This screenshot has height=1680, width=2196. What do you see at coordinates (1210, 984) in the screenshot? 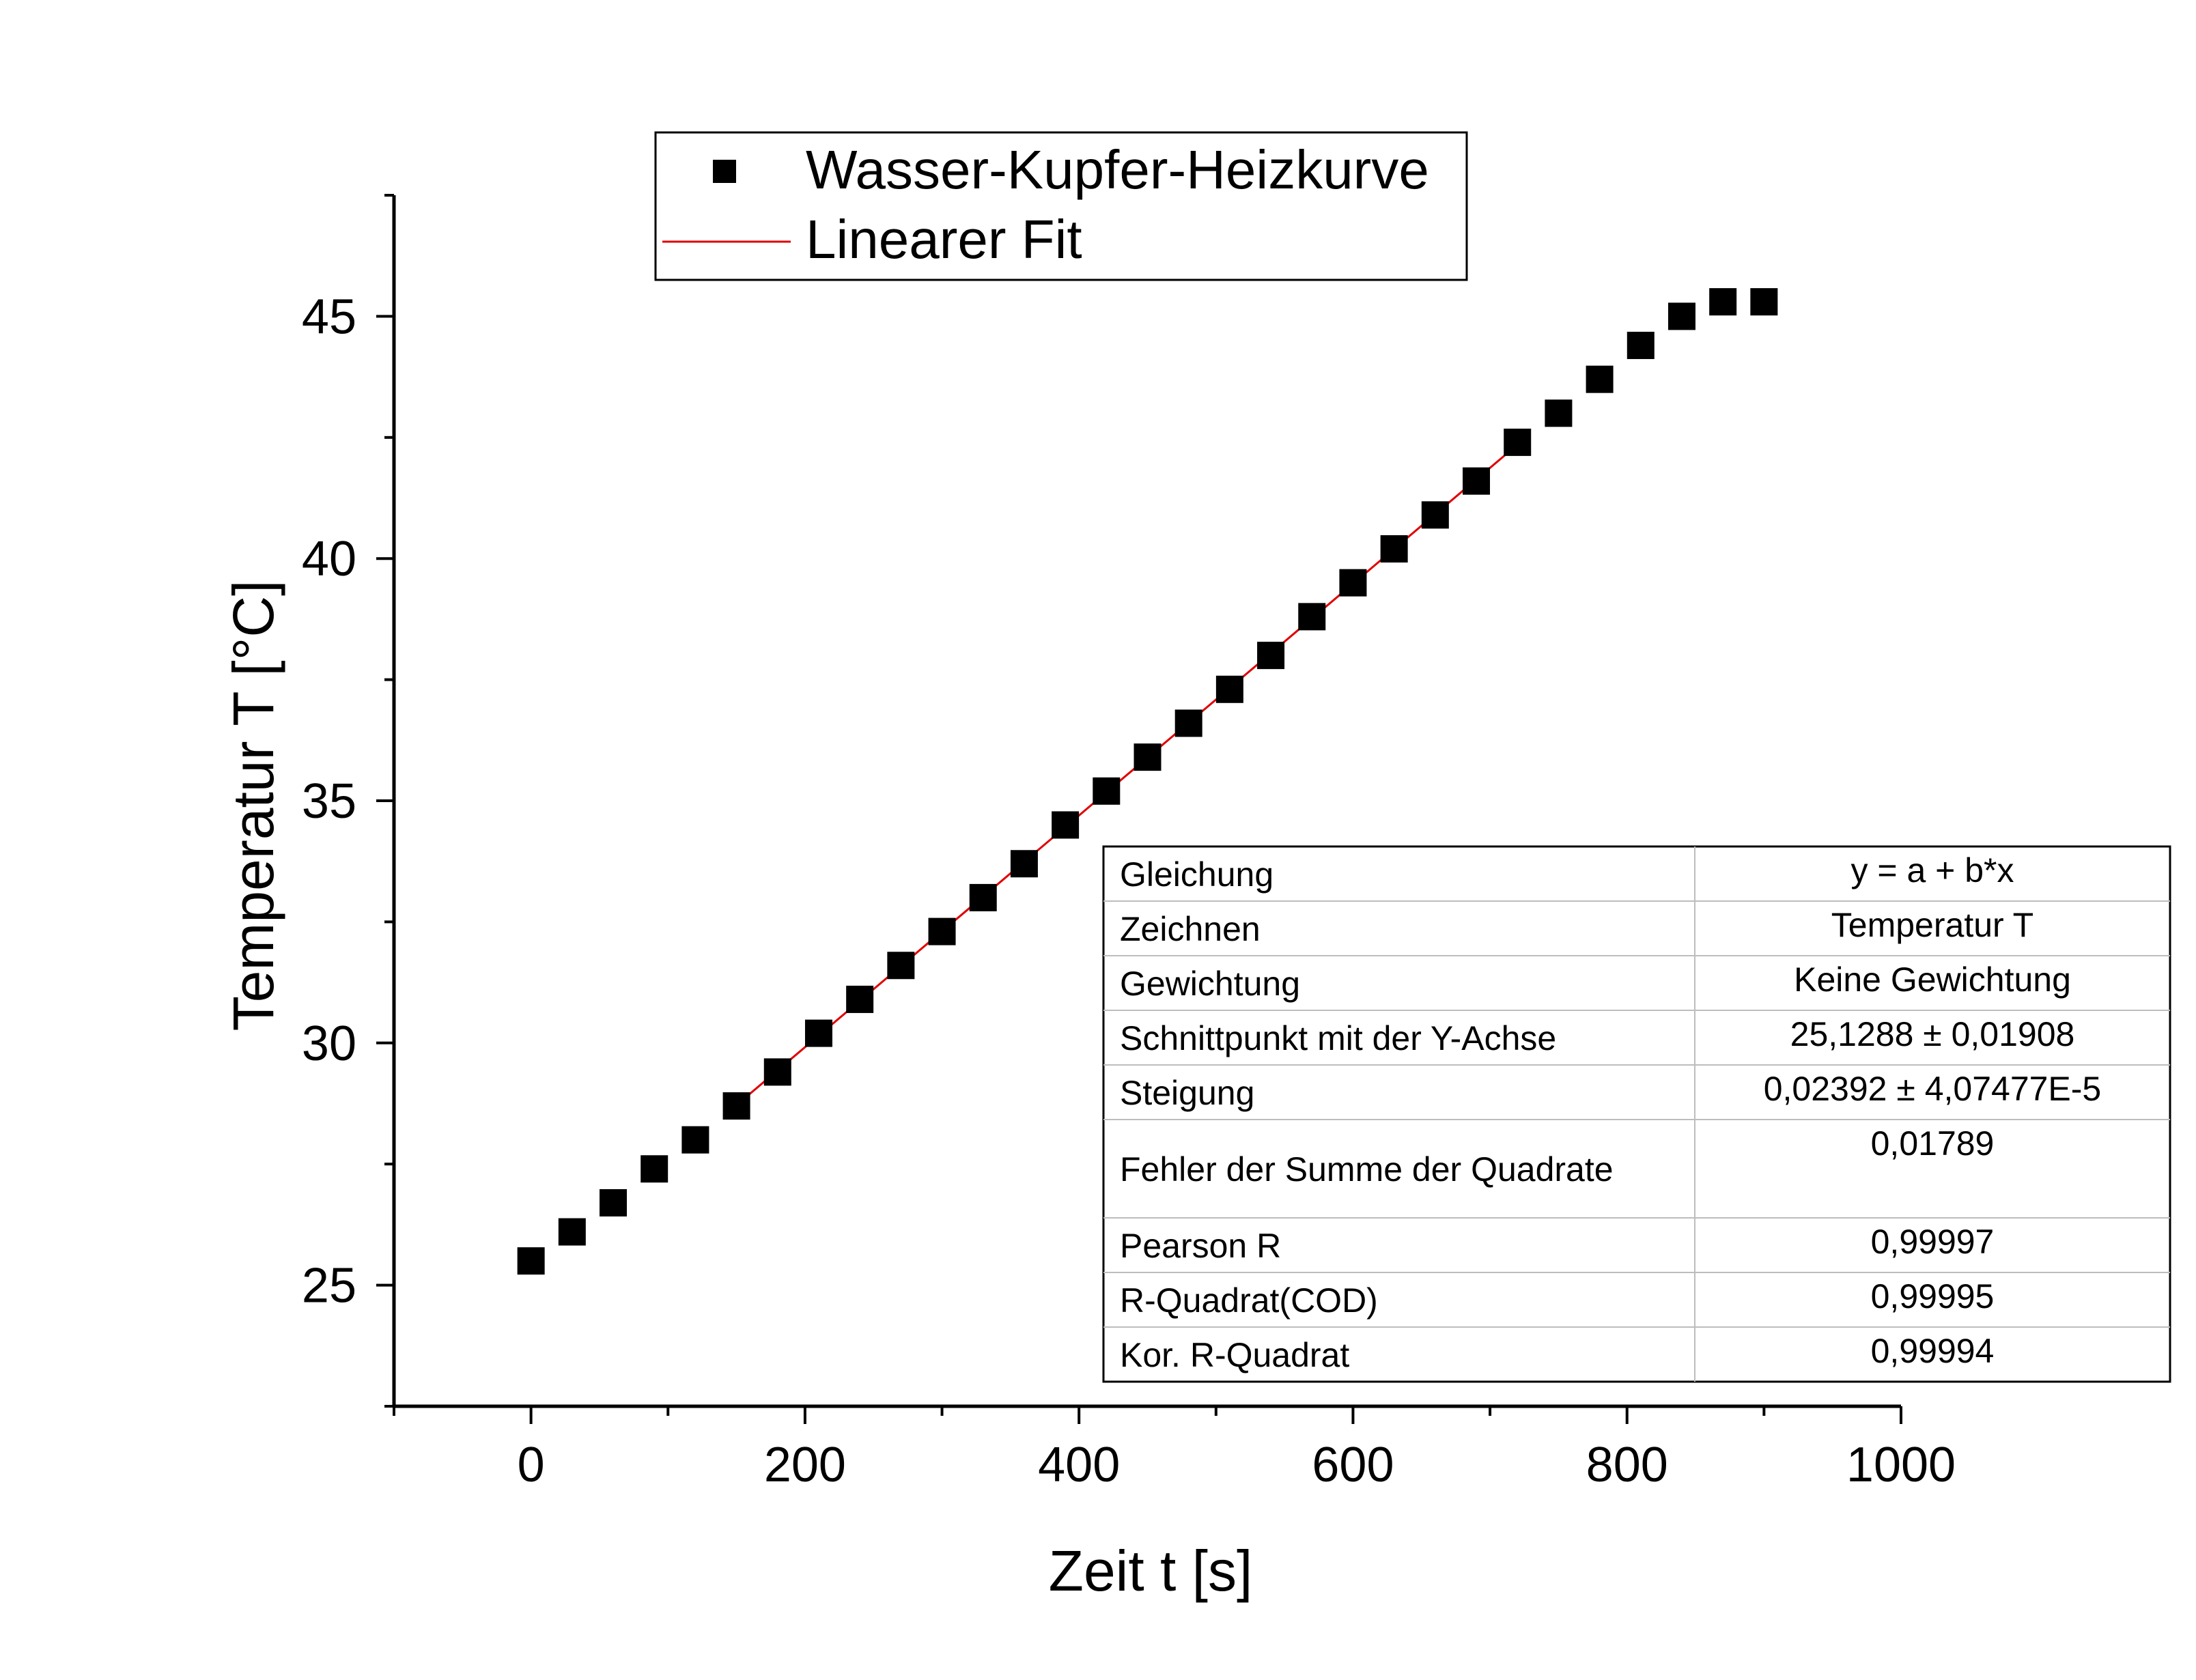
I see `fit-table-label: Gewichtung` at bounding box center [1210, 984].